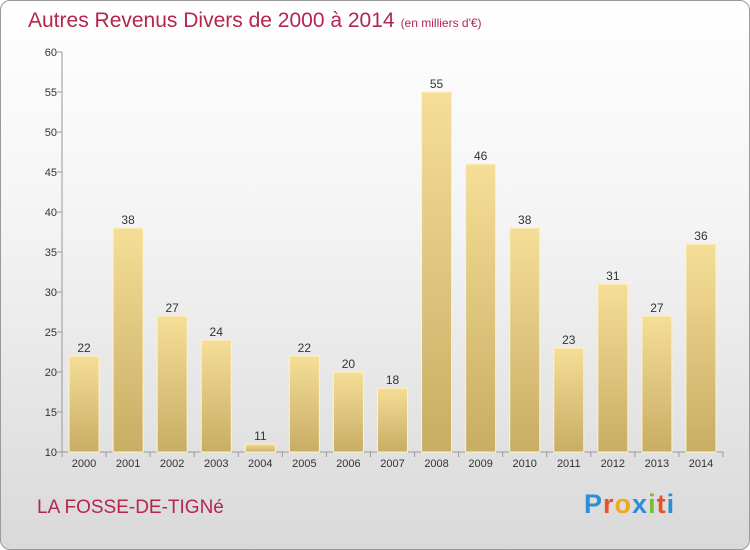 The height and width of the screenshot is (550, 750). Describe the element at coordinates (260, 464) in the screenshot. I see `x-tick-label: 2004` at that location.